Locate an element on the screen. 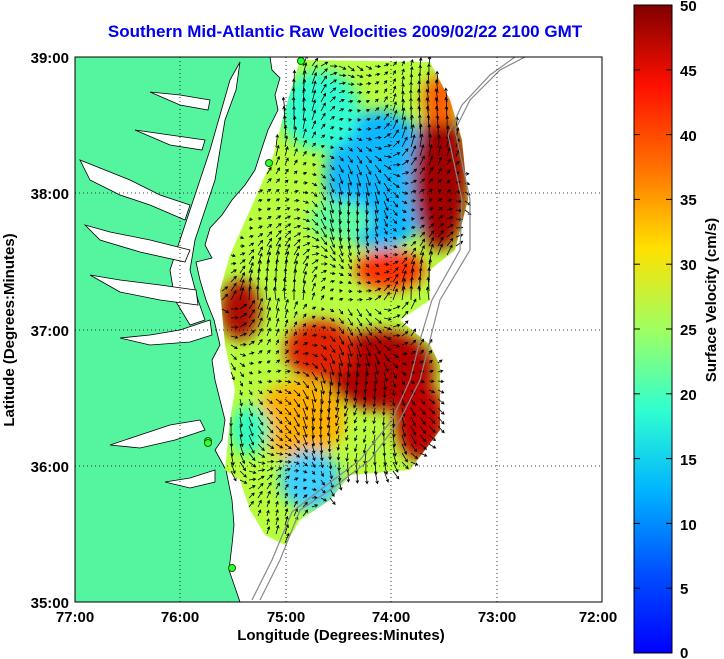 This screenshot has width=724, height=659. x-tick-label: 72:00 is located at coordinates (598, 617).